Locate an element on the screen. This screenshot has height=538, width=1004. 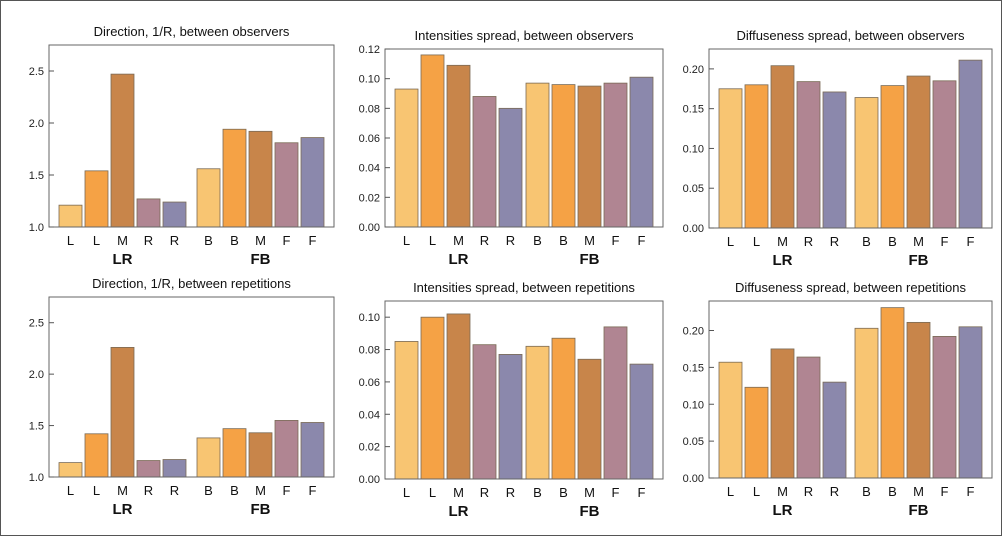
chart-title: Direction, 1/R, between observers is located at coordinates (192, 31).